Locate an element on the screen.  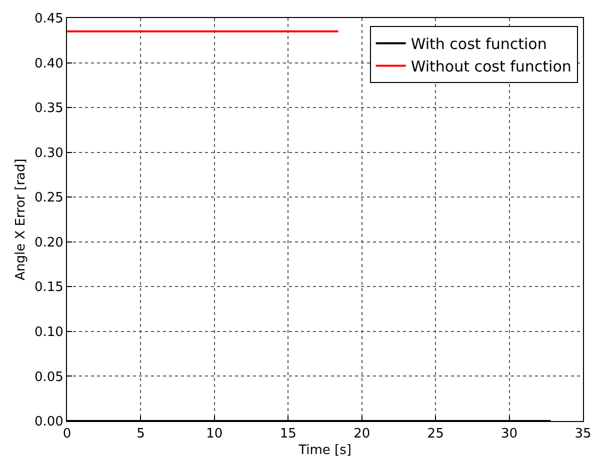
y-tick-label: 0.25 is located at coordinates (49, 198).